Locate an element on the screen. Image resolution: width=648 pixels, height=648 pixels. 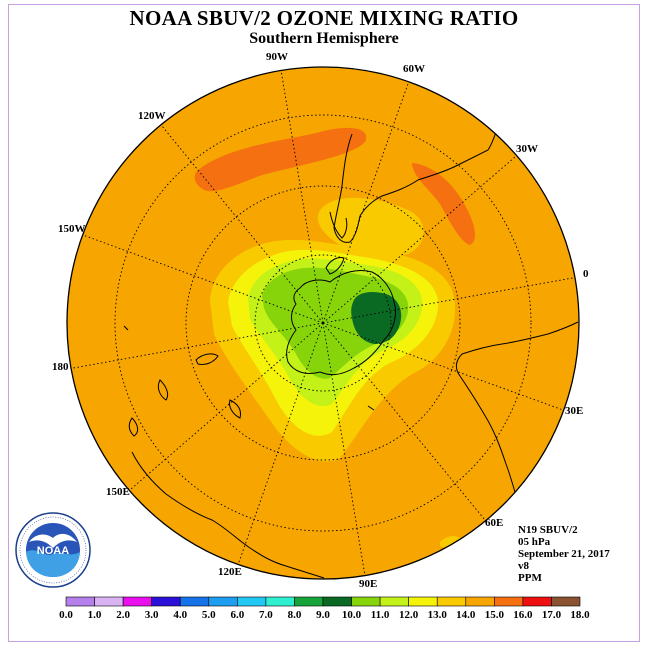
lon-label-0: 0 is located at coordinates (586, 274).